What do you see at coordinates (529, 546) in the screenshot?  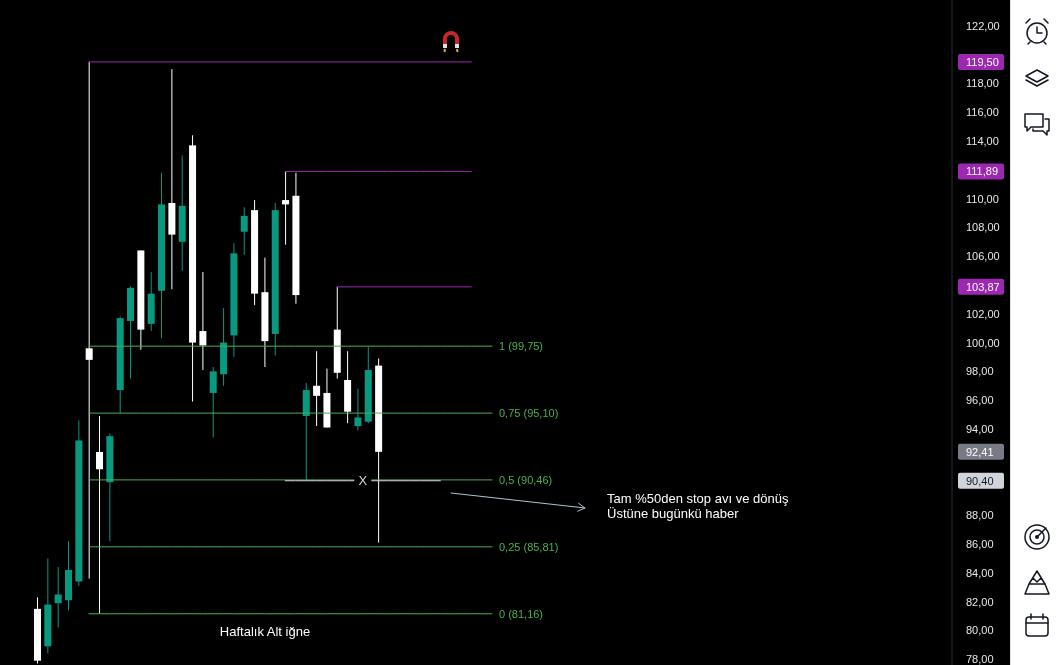 I see `series-label: 0,25 (85,81)` at bounding box center [529, 546].